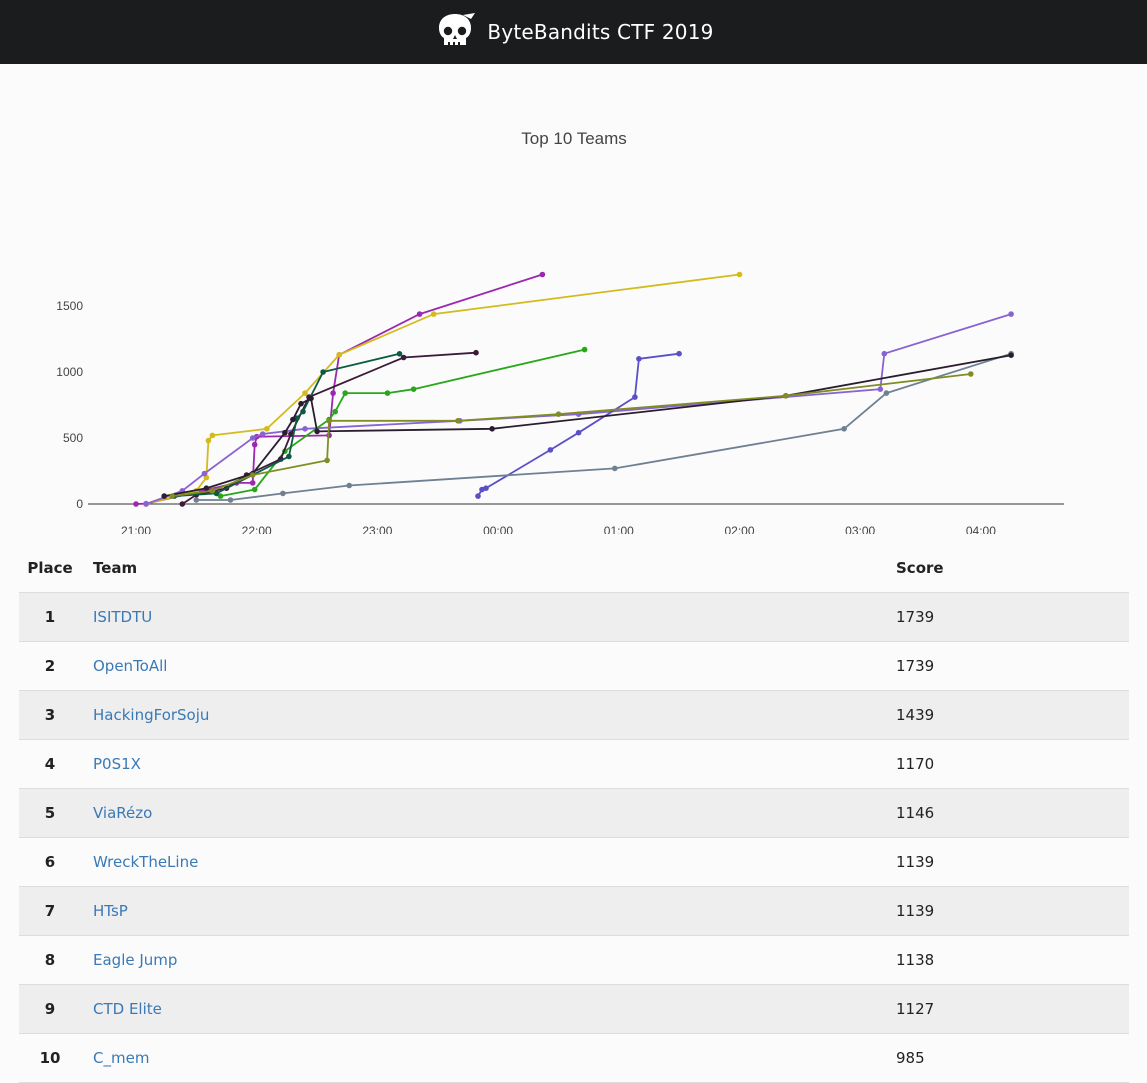  What do you see at coordinates (130, 665) in the screenshot?
I see `team-link: OpenToAll` at bounding box center [130, 665].